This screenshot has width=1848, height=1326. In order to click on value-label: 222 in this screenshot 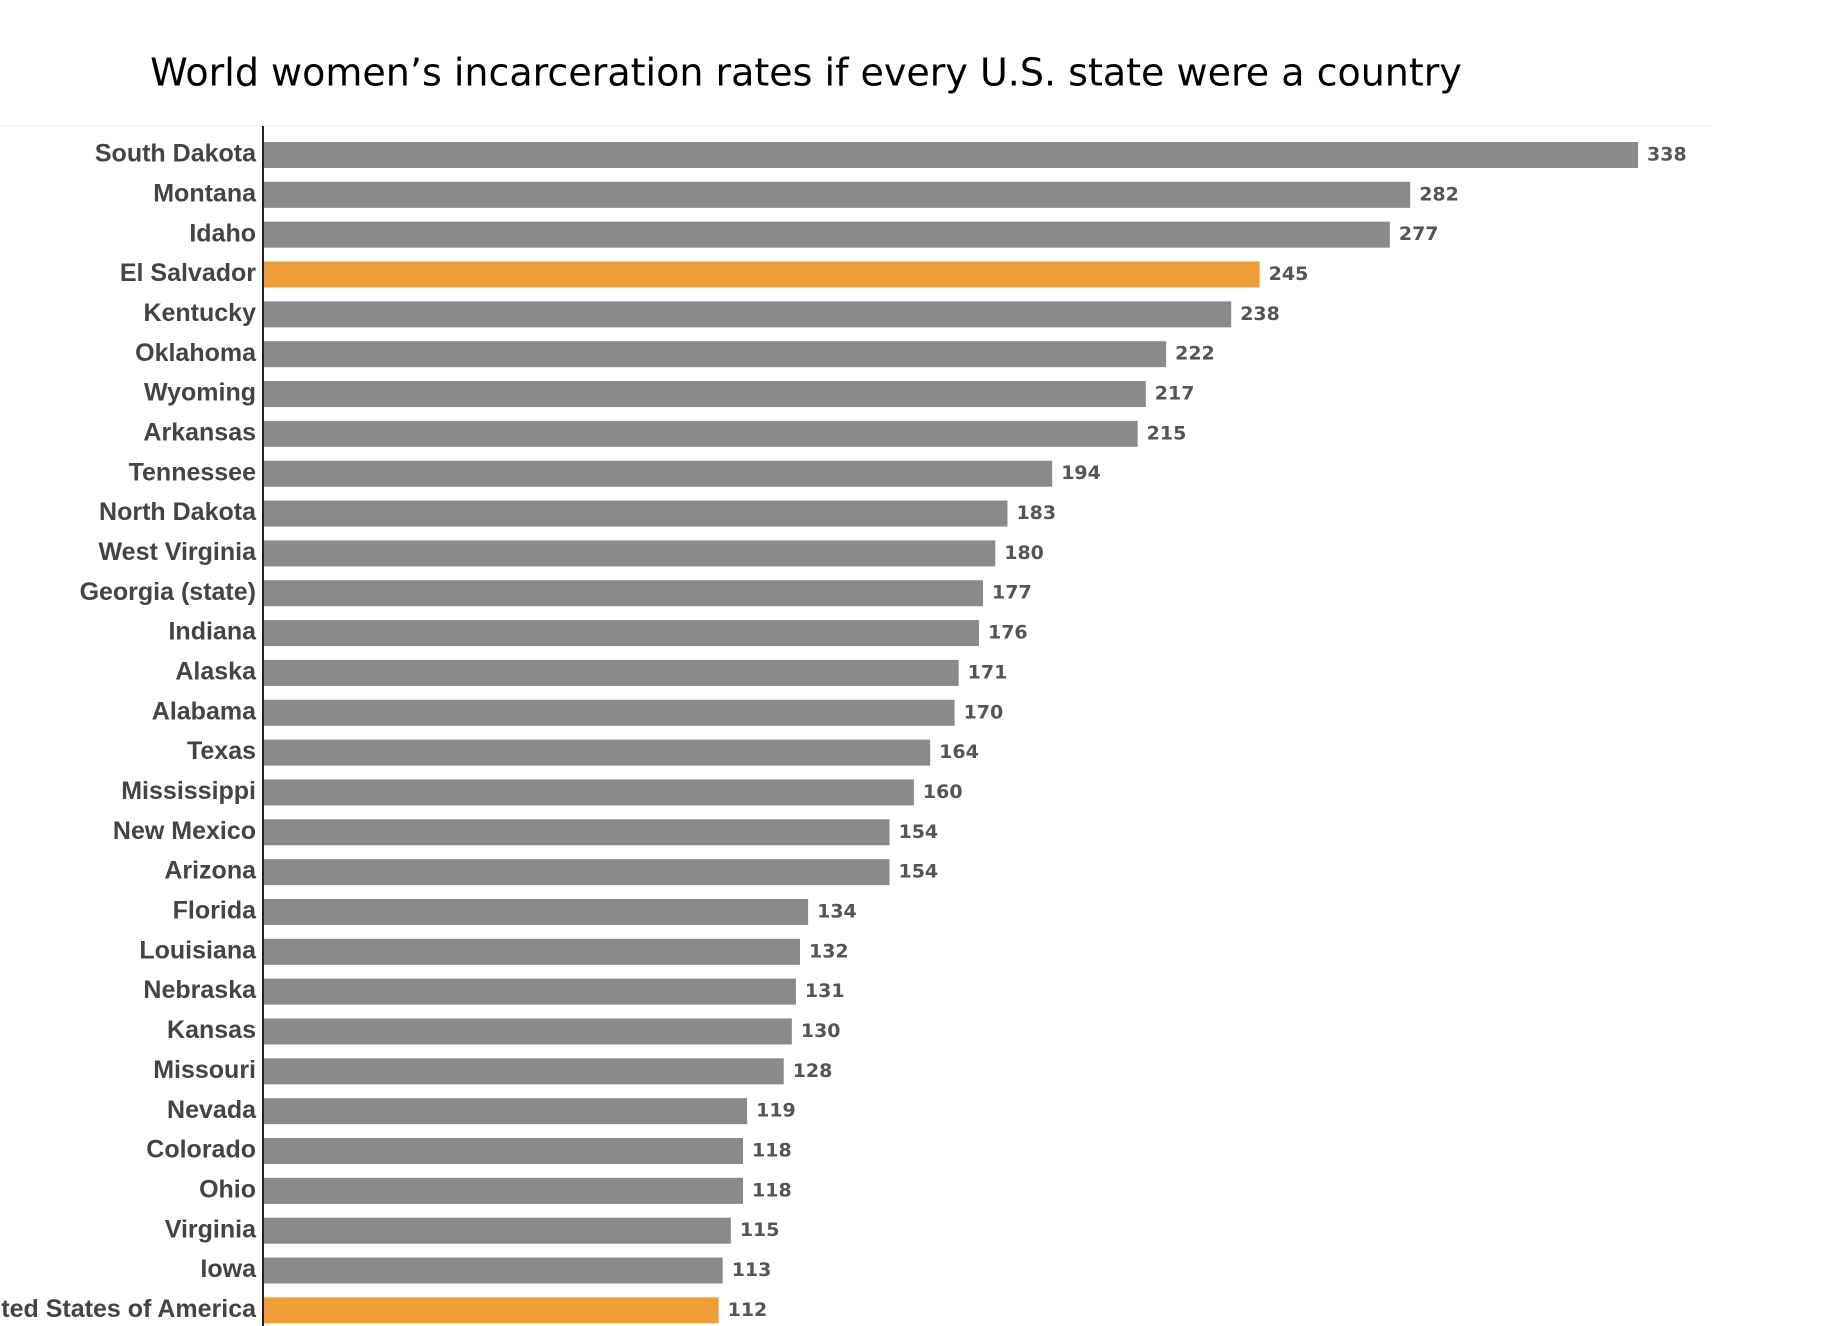, I will do `click(1195, 354)`.